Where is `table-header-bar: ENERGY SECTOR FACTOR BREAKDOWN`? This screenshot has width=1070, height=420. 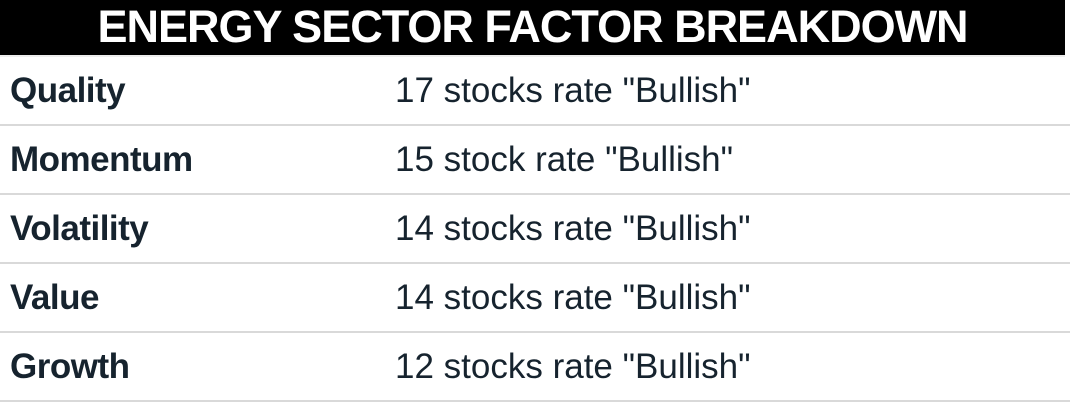
table-header-bar: ENERGY SECTOR FACTOR BREAKDOWN is located at coordinates (532, 28).